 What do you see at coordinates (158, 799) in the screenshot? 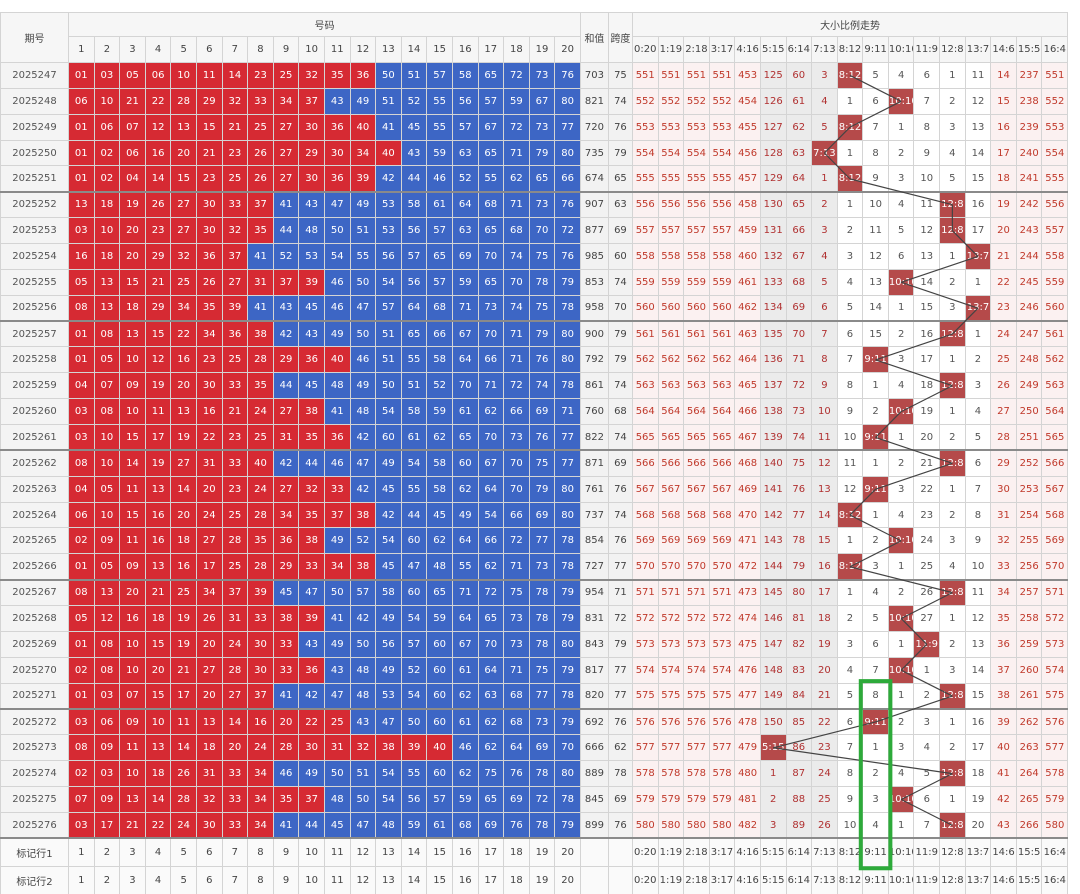
I see `number-cell: 14` at bounding box center [158, 799].